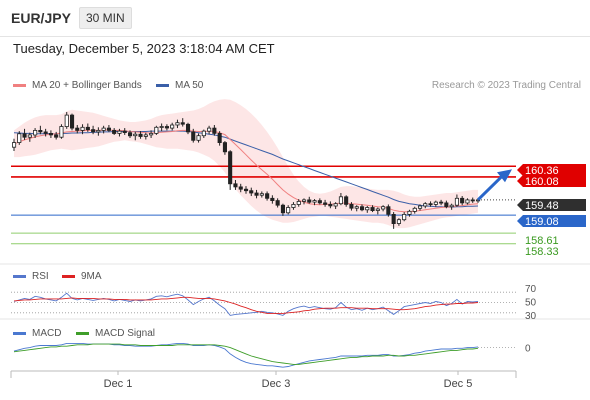  What do you see at coordinates (295, 18) in the screenshot?
I see `chart-header: EUR/JPY 30 MIN` at bounding box center [295, 18].